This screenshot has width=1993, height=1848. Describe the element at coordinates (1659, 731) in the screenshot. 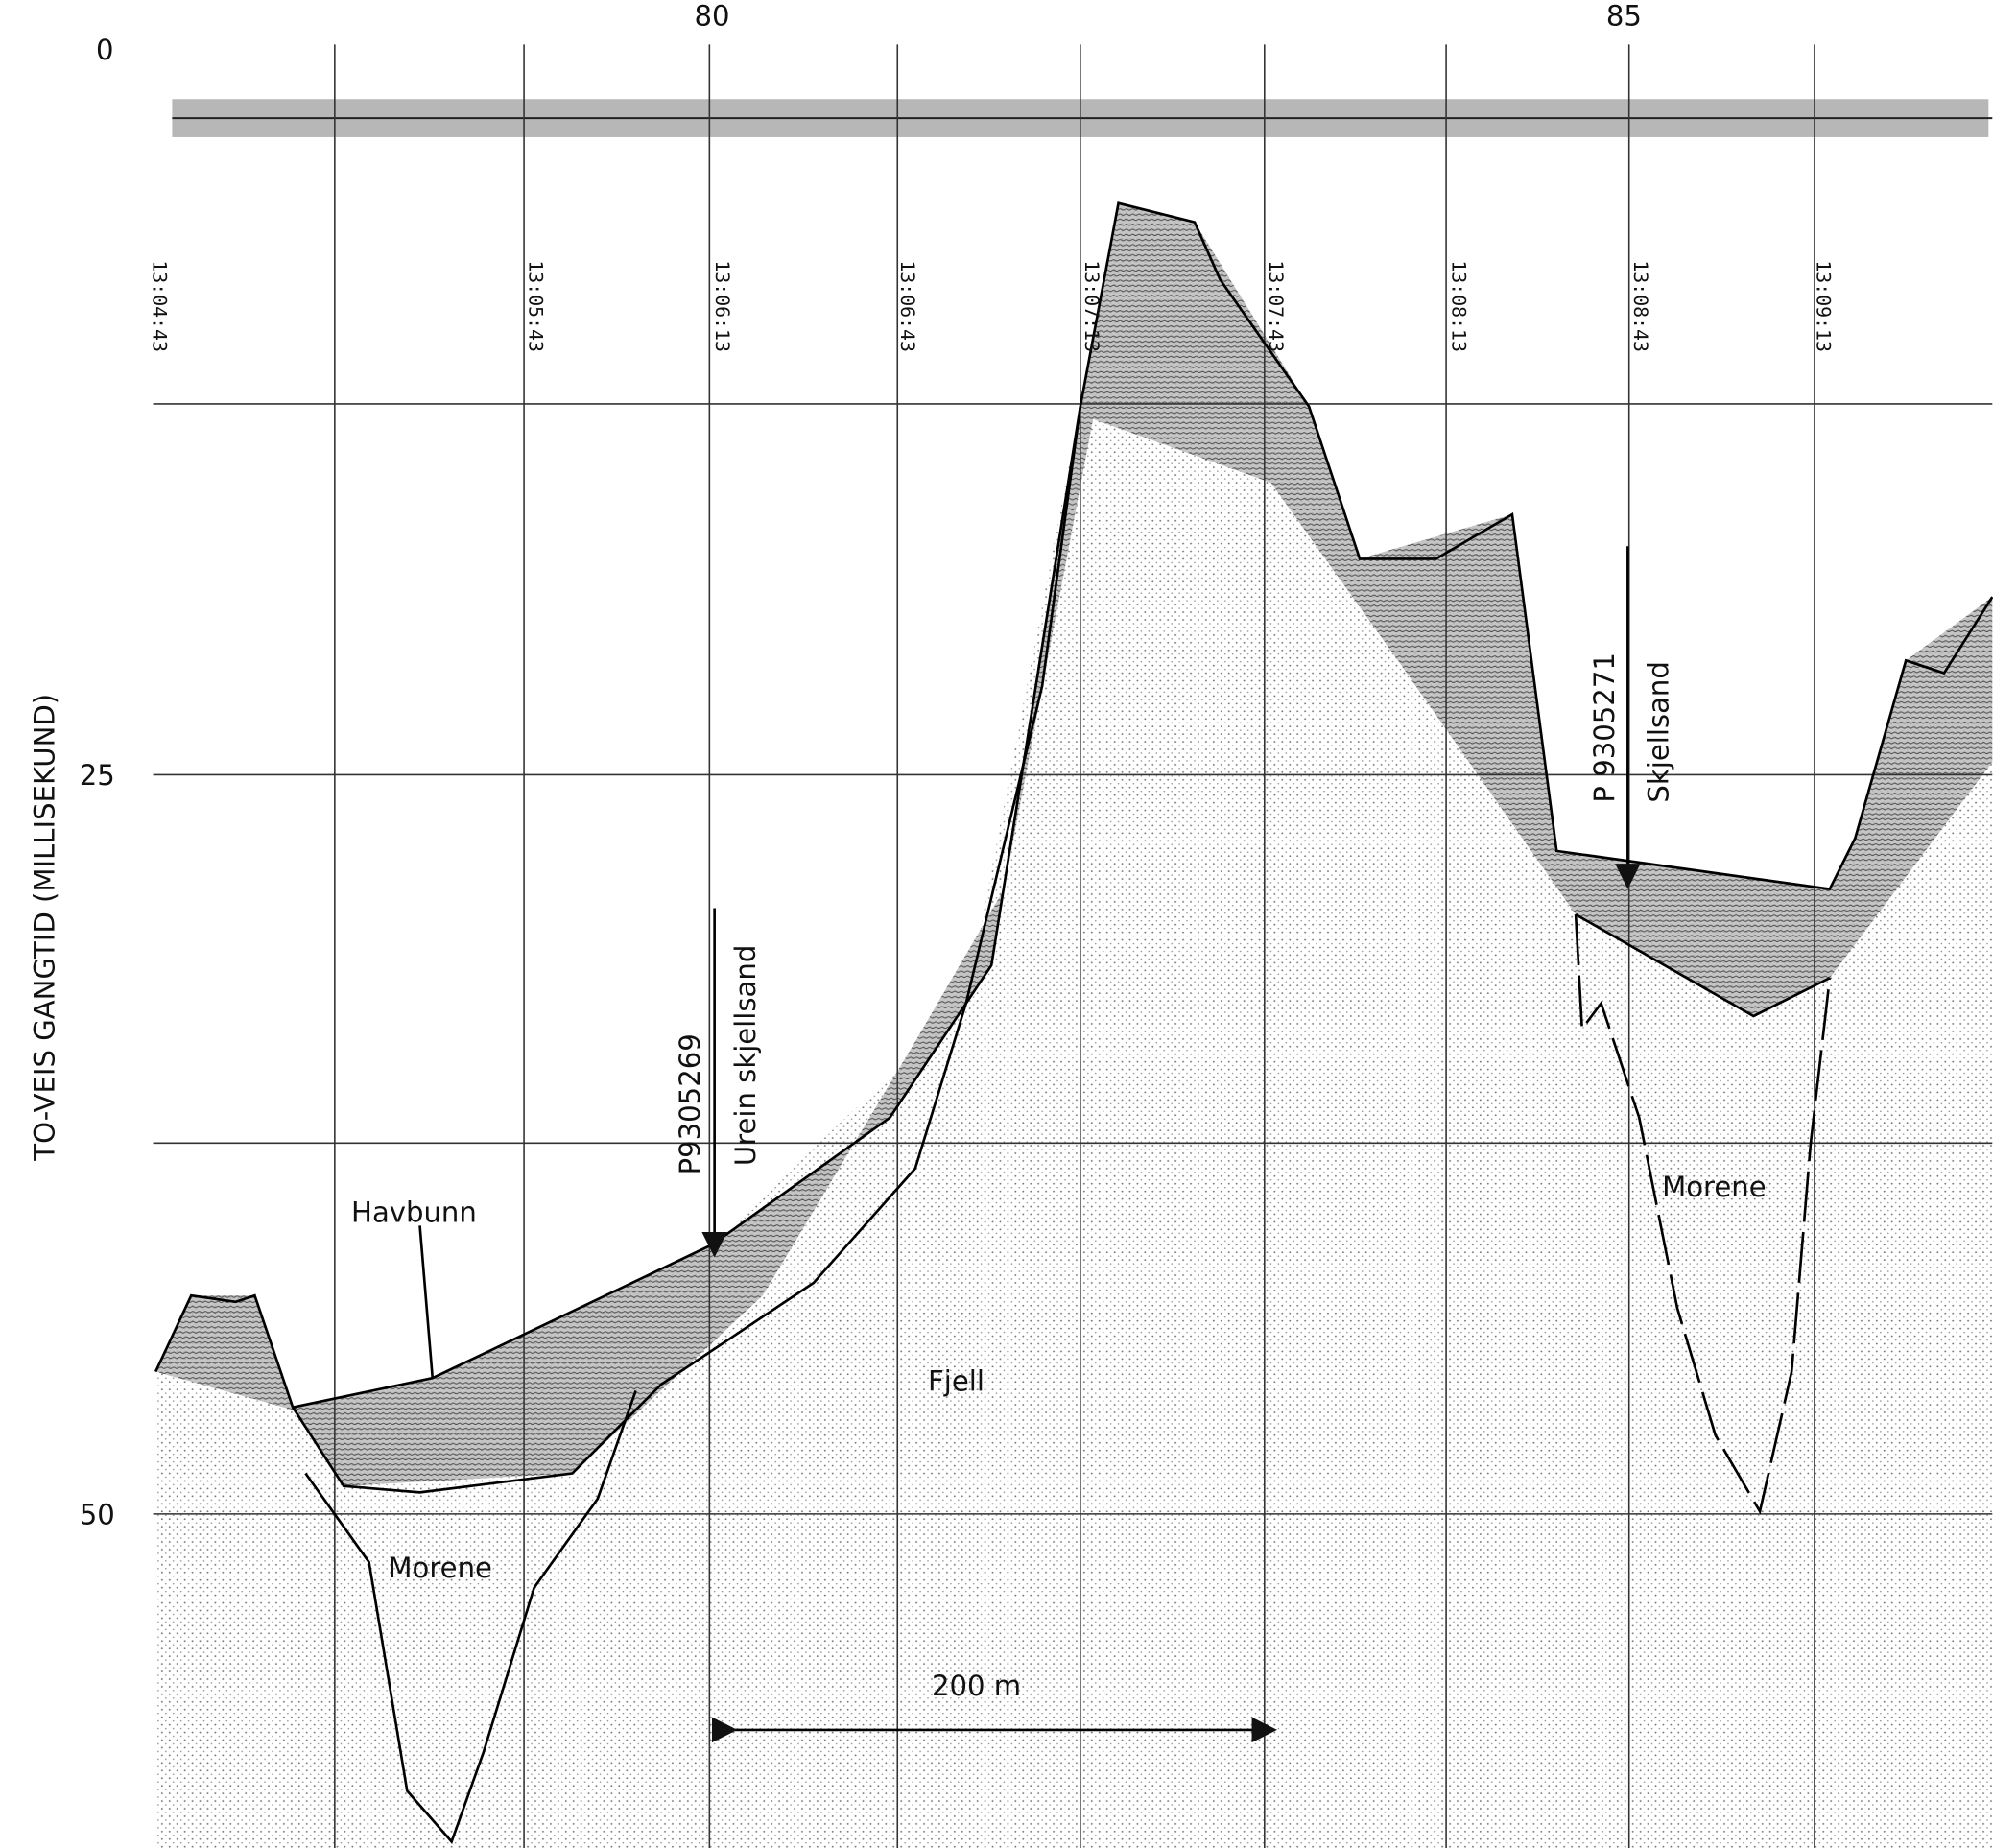

I see `annotation: Skjellsand` at that location.